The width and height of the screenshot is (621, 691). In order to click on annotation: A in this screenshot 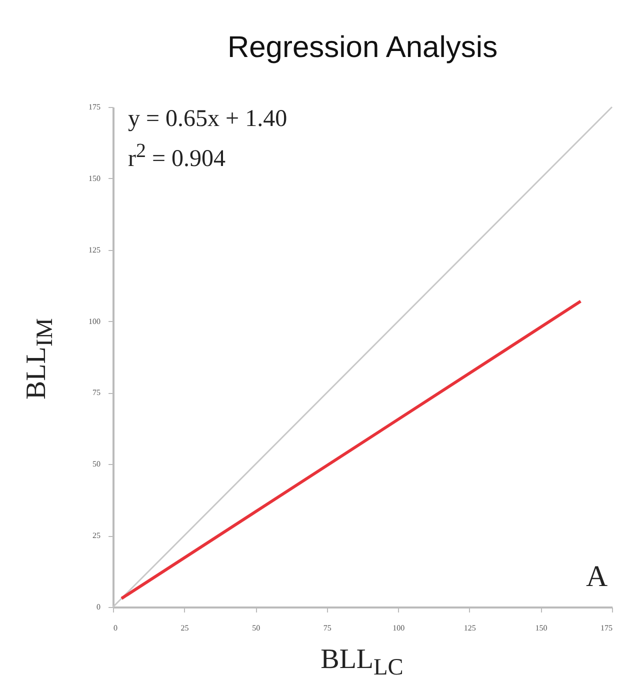, I will do `click(597, 577)`.